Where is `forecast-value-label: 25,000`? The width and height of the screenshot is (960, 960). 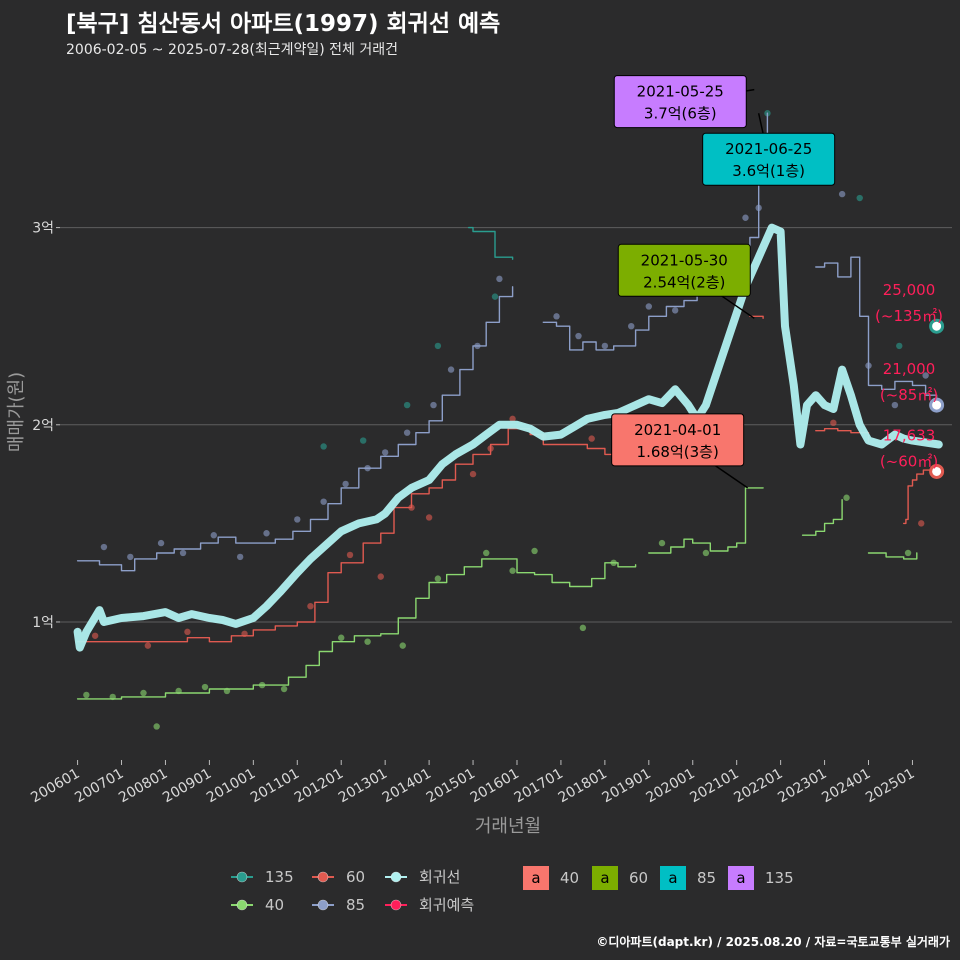 forecast-value-label: 25,000 is located at coordinates (909, 290).